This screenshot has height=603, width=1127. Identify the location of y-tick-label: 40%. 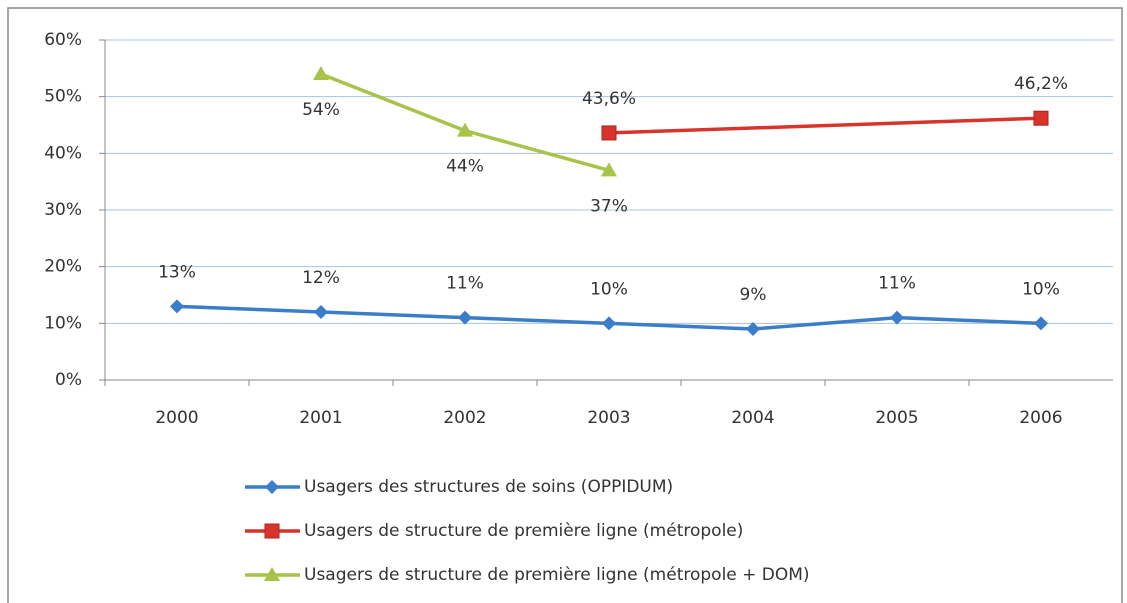
(63, 153).